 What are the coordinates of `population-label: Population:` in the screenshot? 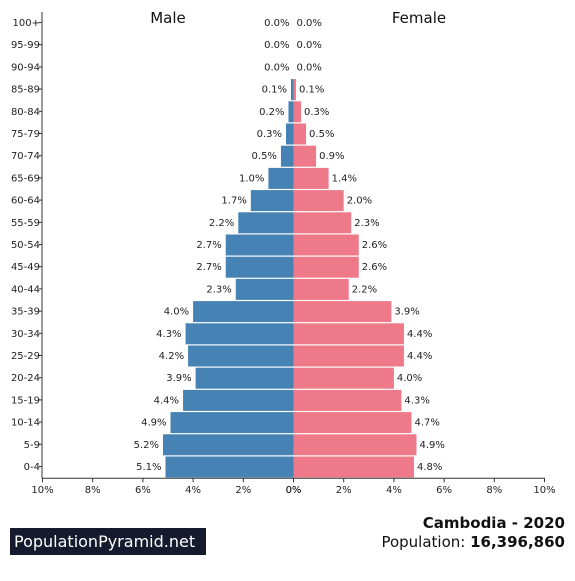 It's located at (426, 542).